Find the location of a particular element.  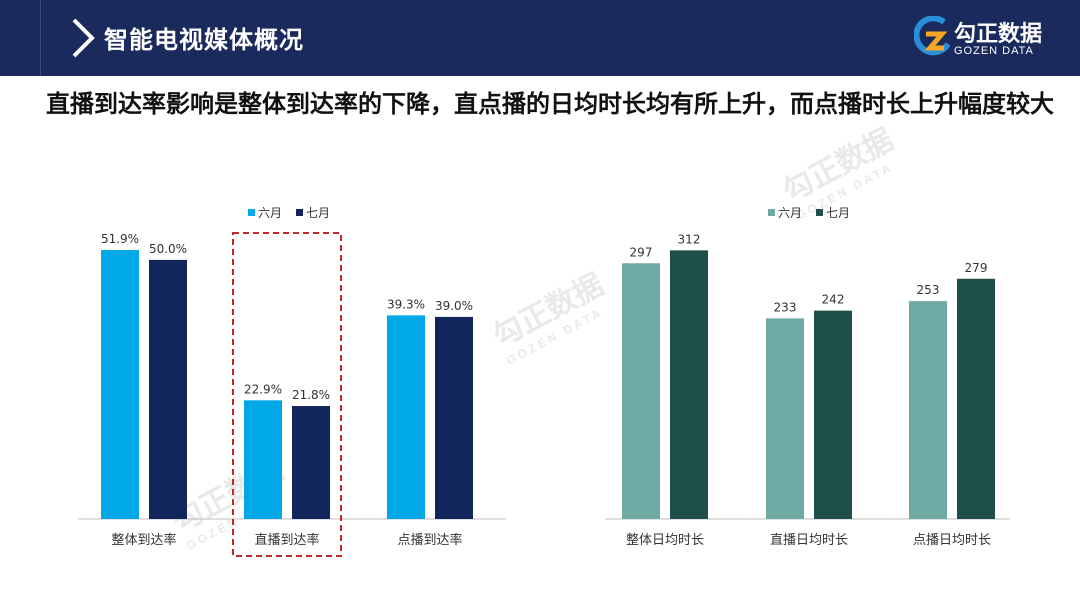

chevron-right-icon is located at coordinates (83, 38).